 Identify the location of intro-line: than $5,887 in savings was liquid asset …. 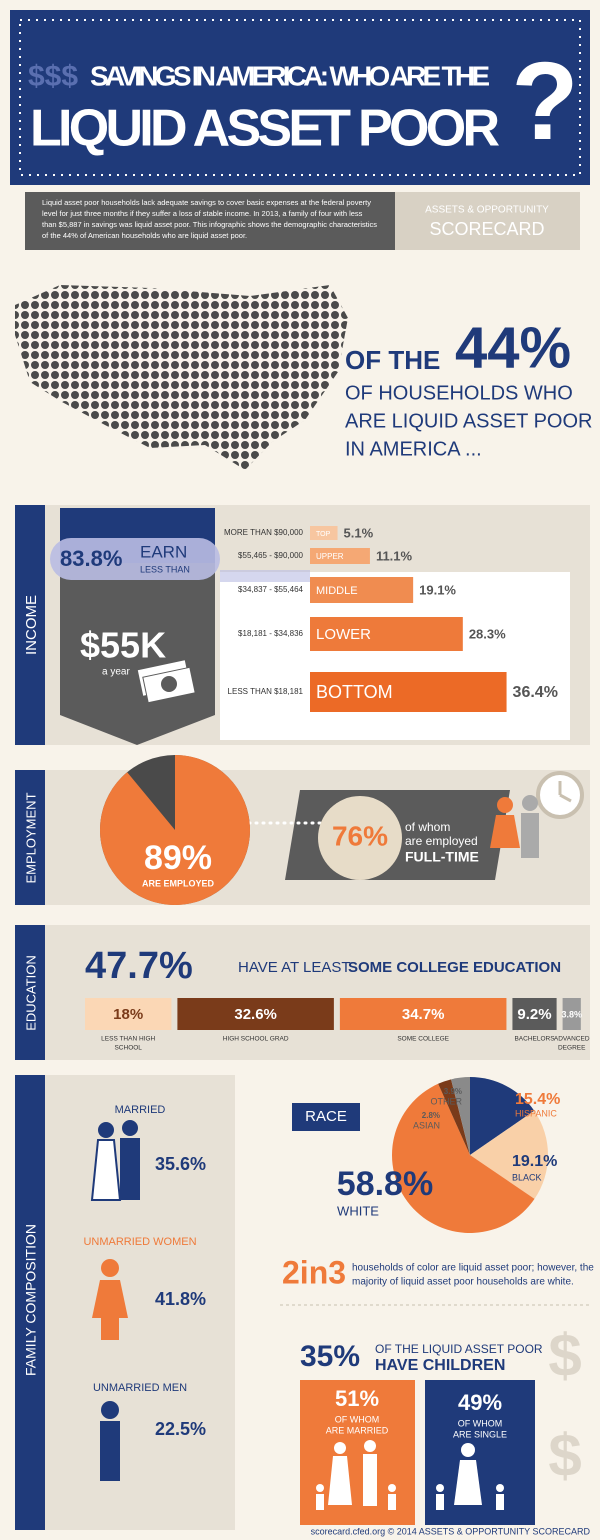
(209, 224).